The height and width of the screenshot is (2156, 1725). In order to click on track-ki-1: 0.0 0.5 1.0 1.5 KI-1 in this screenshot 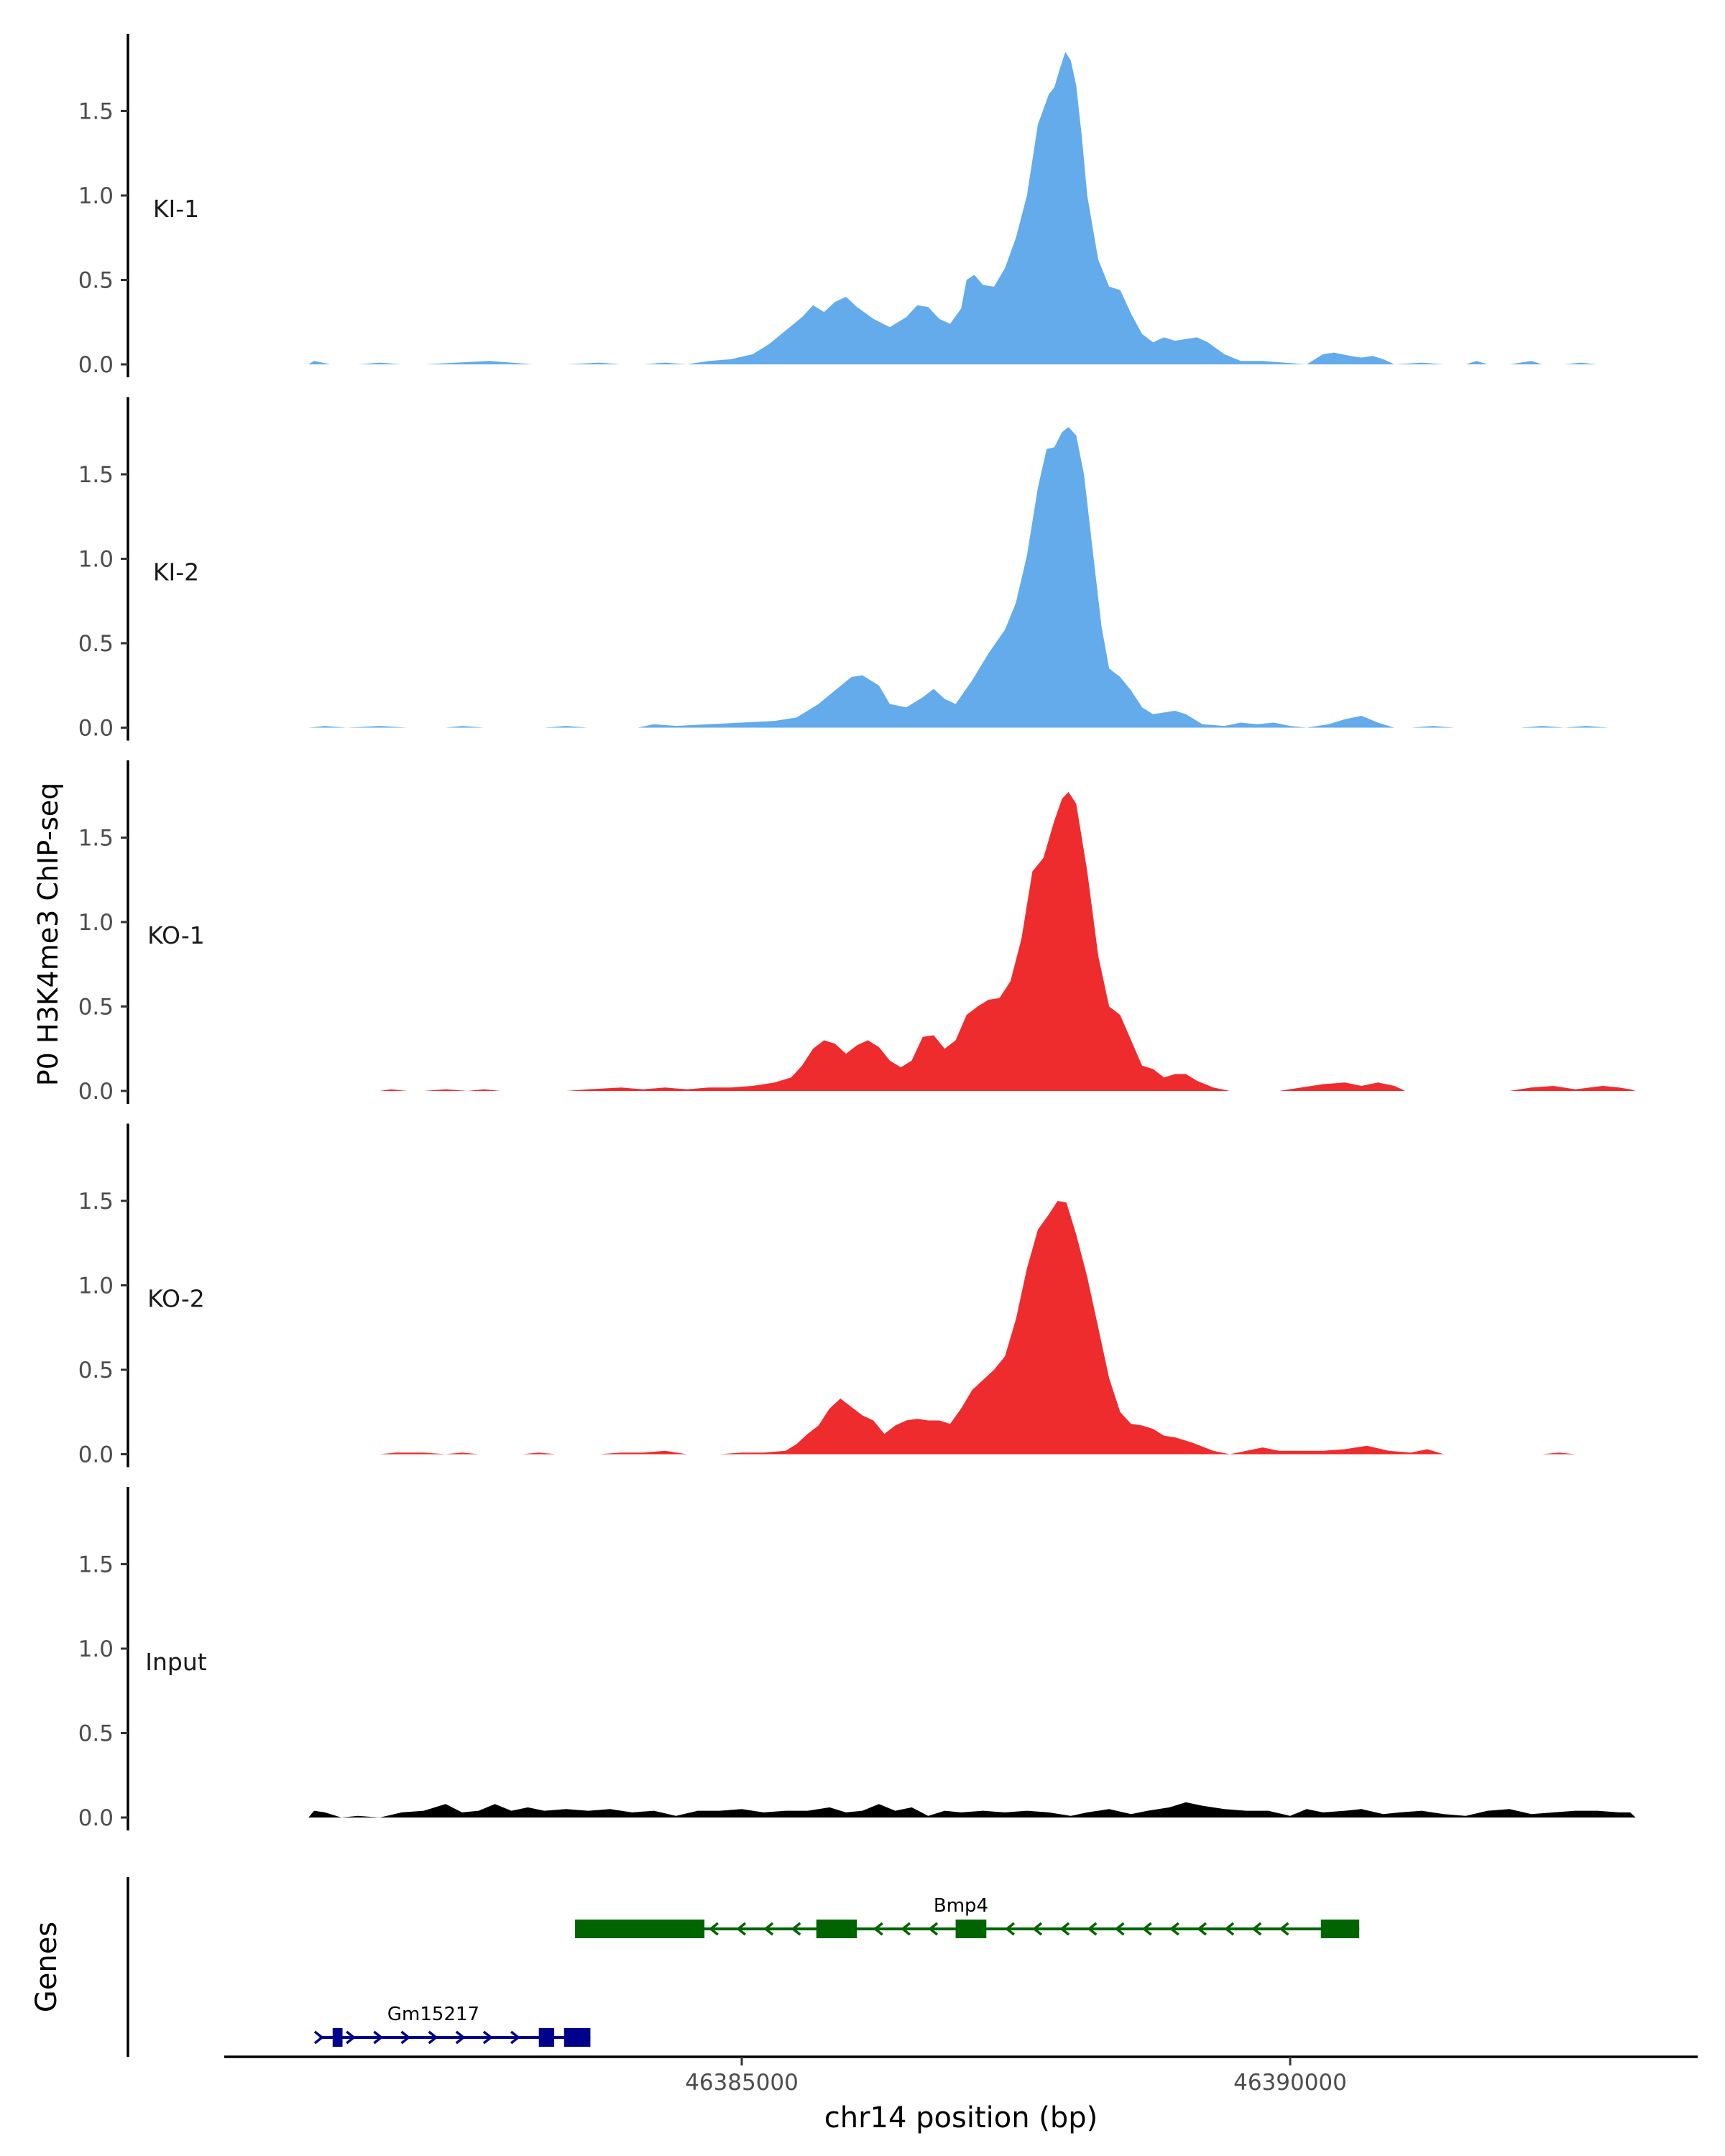, I will do `click(848, 206)`.